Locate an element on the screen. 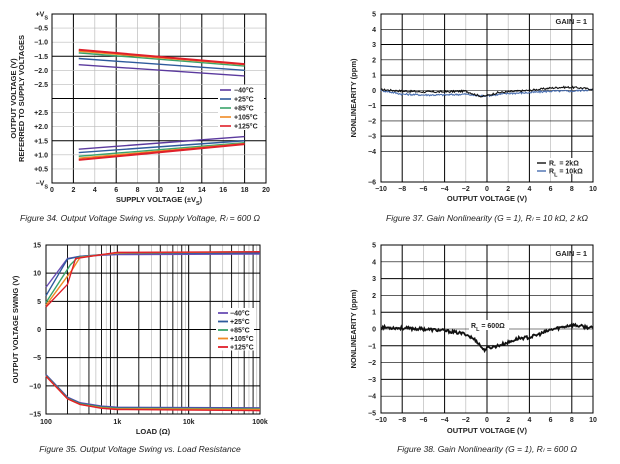 This screenshot has width=620, height=464. curve-label-sub: L is located at coordinates (478, 330).